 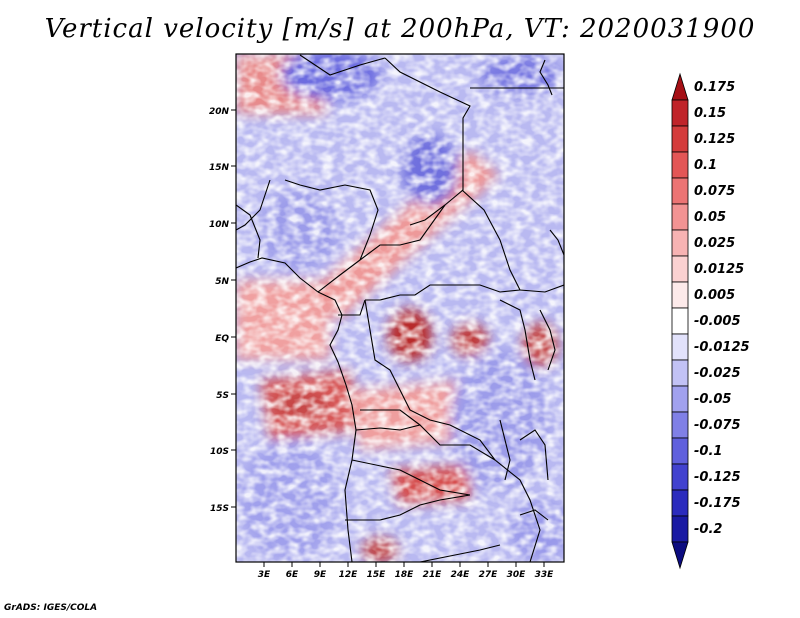 What do you see at coordinates (377, 575) in the screenshot?
I see `lon-label-15e: 15E` at bounding box center [377, 575].